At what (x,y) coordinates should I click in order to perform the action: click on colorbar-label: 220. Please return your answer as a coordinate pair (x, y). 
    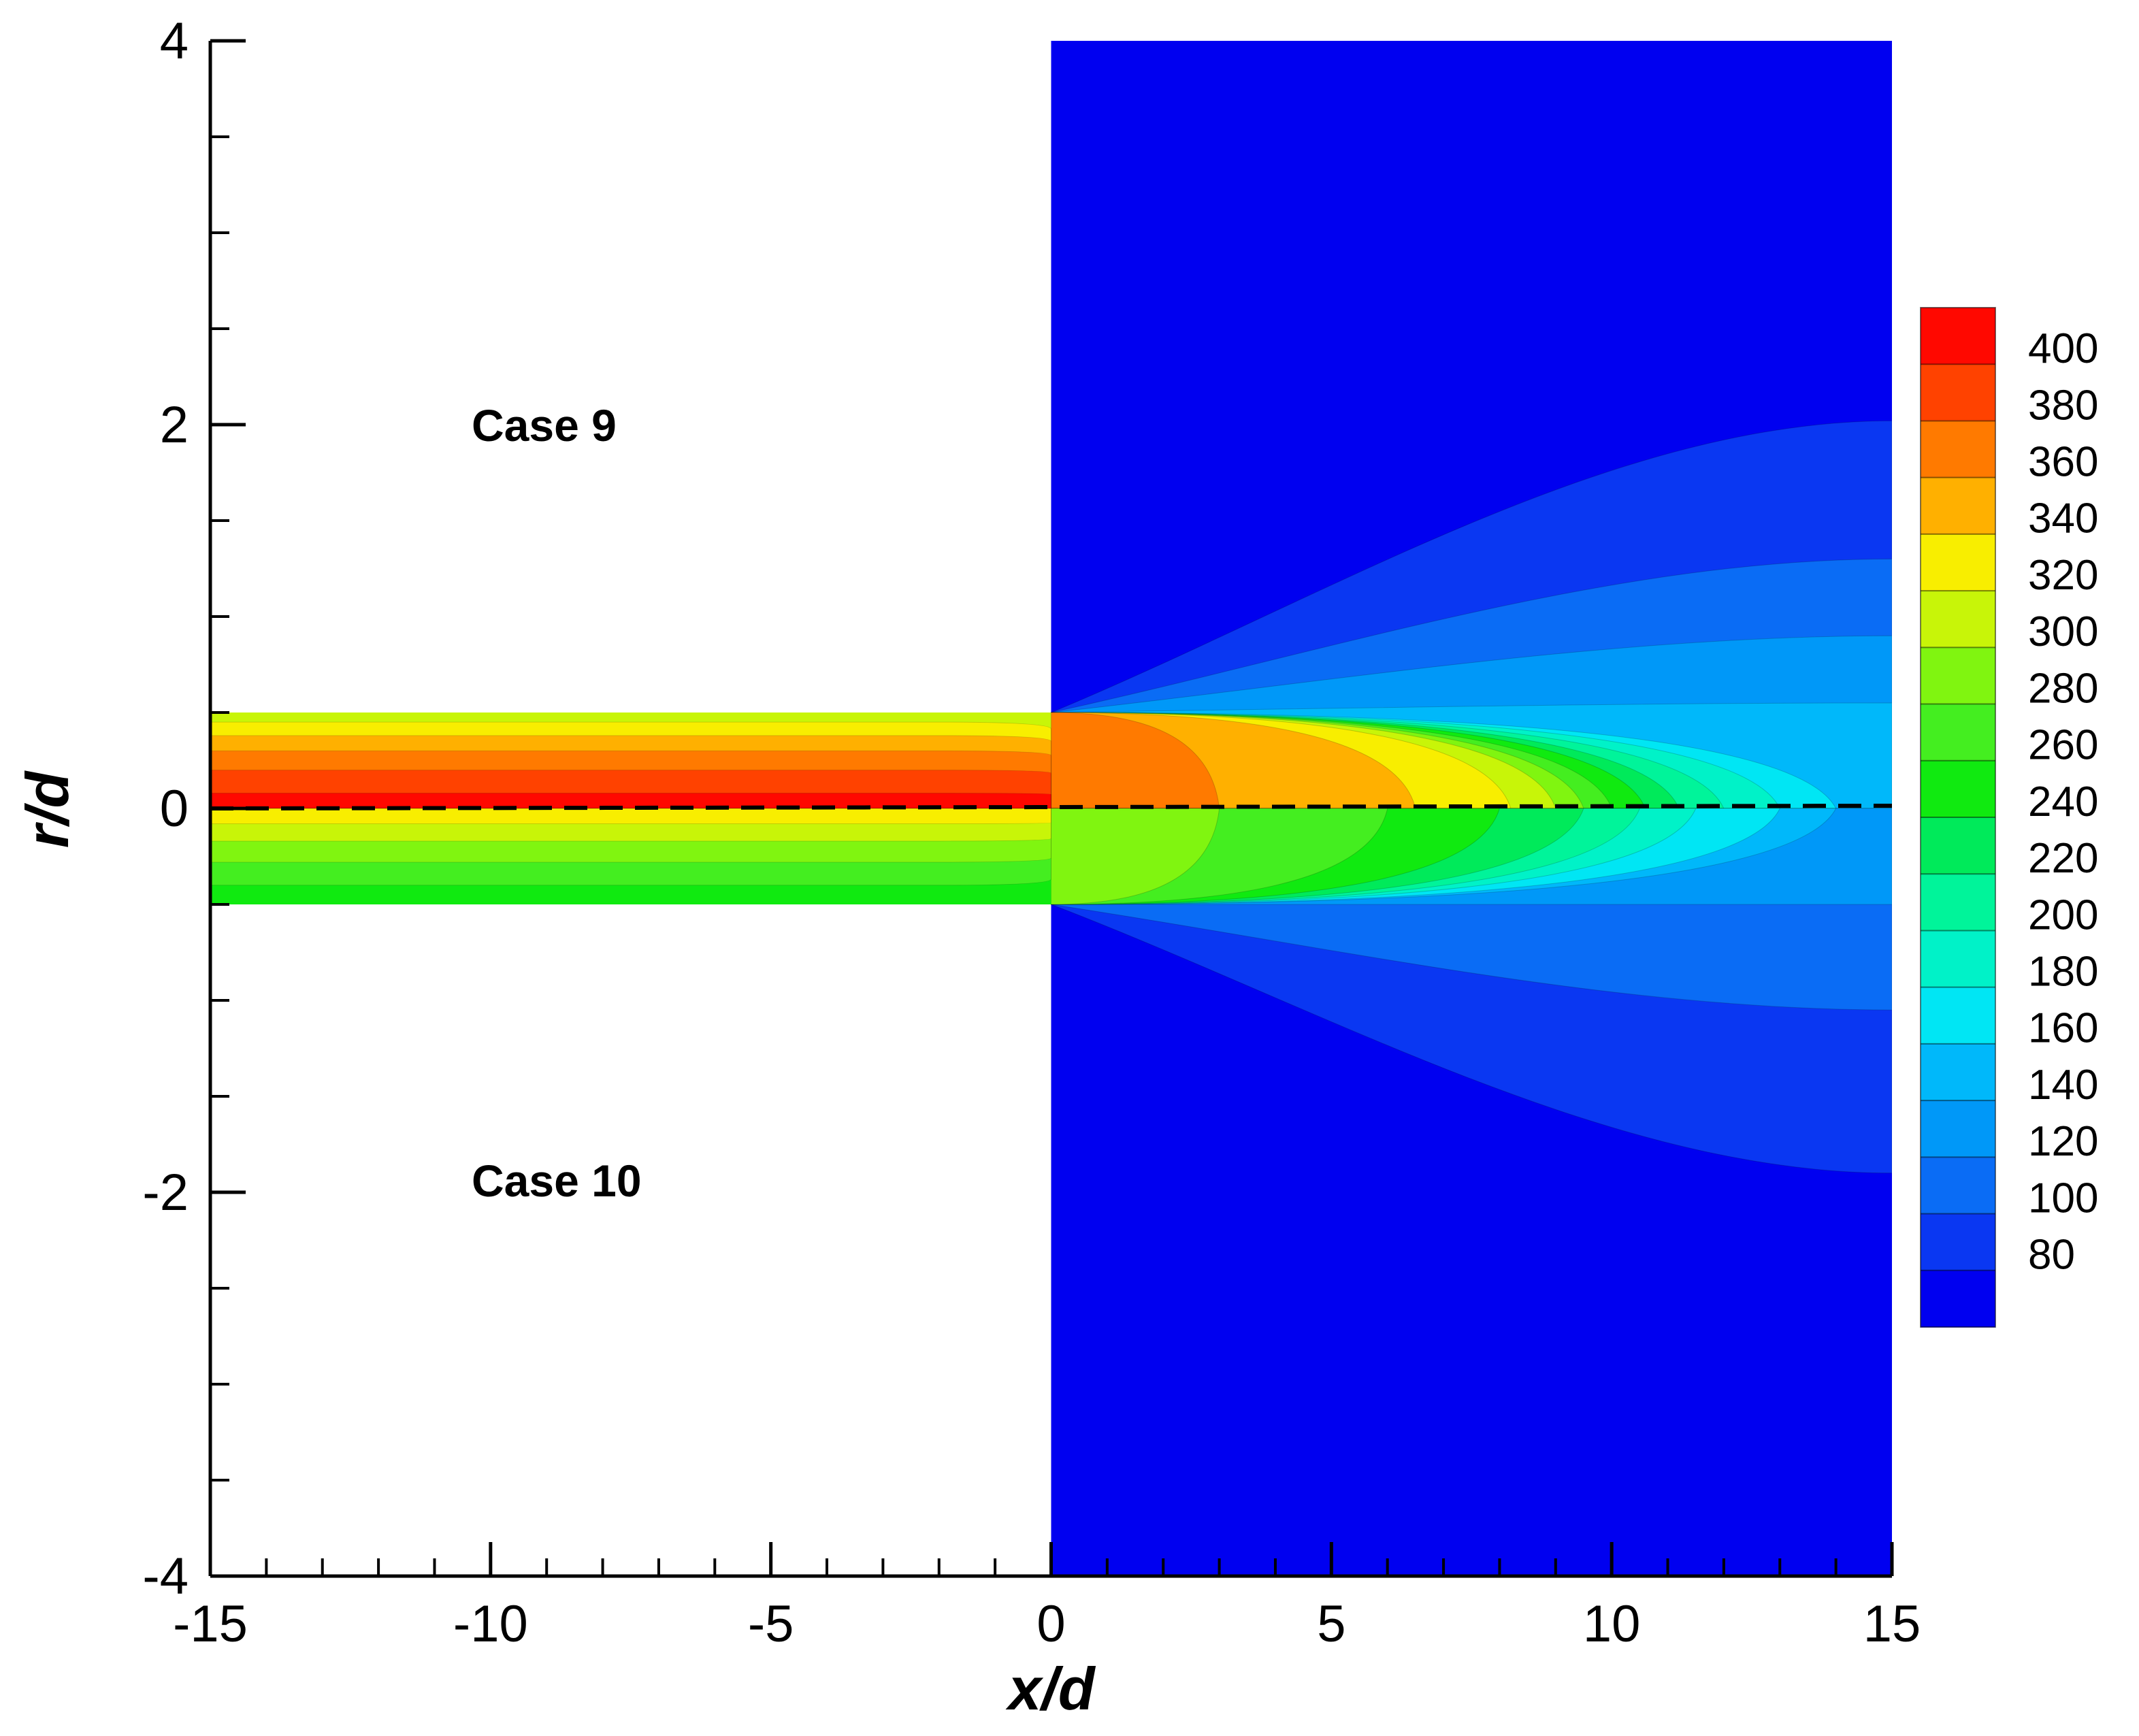
    Looking at the image, I should click on (2063, 858).